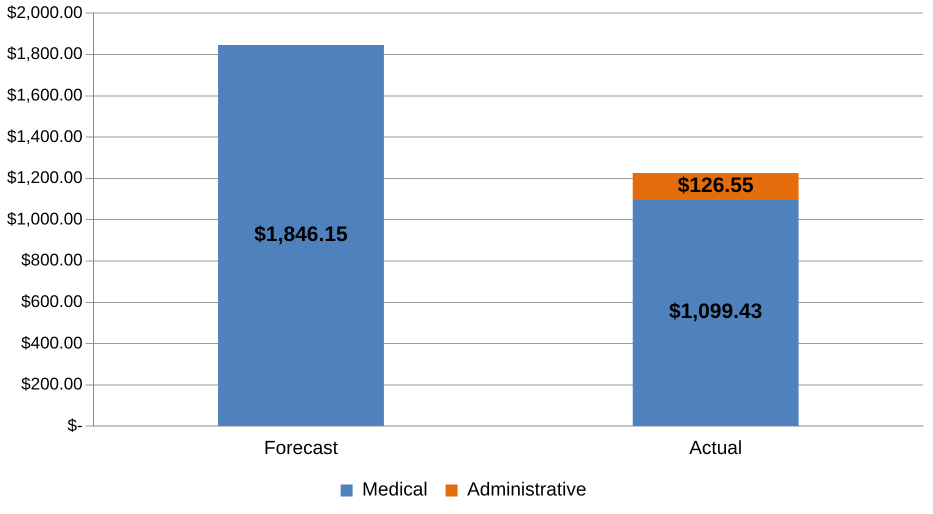 This screenshot has height=514, width=933. What do you see at coordinates (44, 94) in the screenshot?
I see `y-tick-label: $1,600.00` at bounding box center [44, 94].